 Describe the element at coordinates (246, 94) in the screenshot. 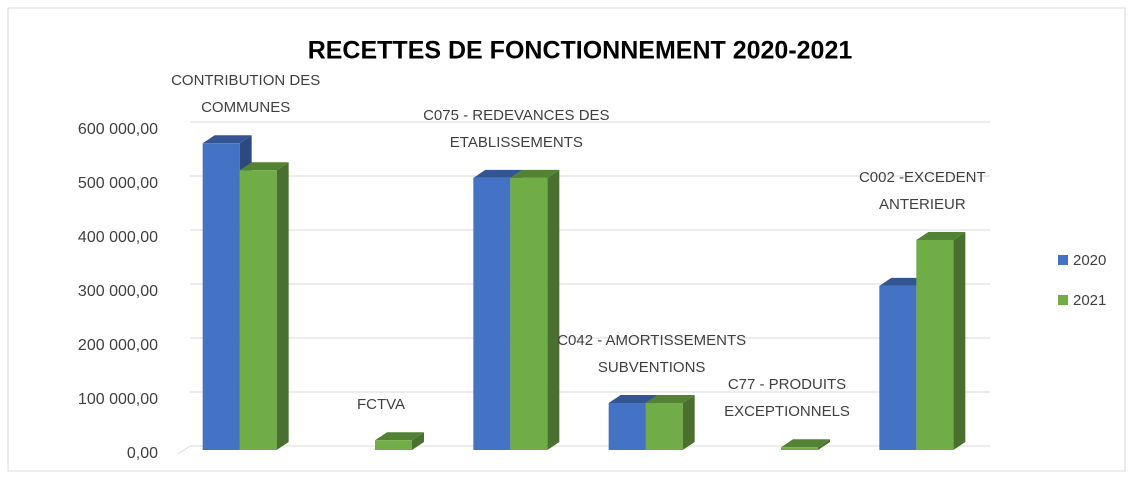

I see `category-label: CONTRIBUTION DES COMMUNES` at that location.